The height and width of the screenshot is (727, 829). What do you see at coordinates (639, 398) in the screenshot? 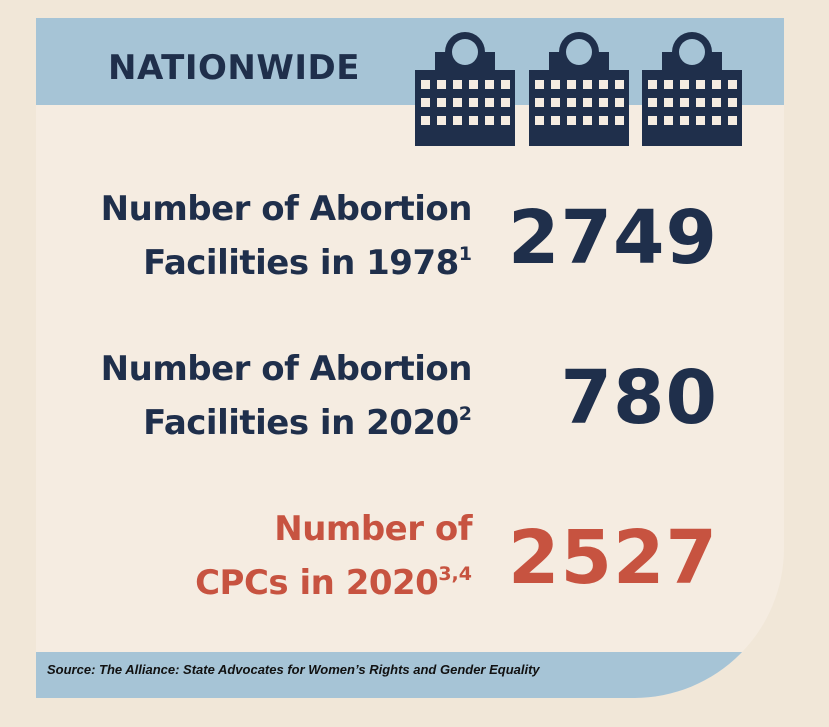
I see `stat-value: 780` at bounding box center [639, 398].